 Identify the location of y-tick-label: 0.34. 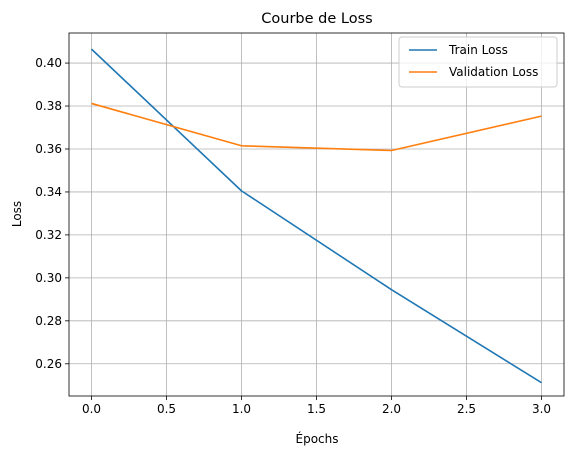
(48, 192).